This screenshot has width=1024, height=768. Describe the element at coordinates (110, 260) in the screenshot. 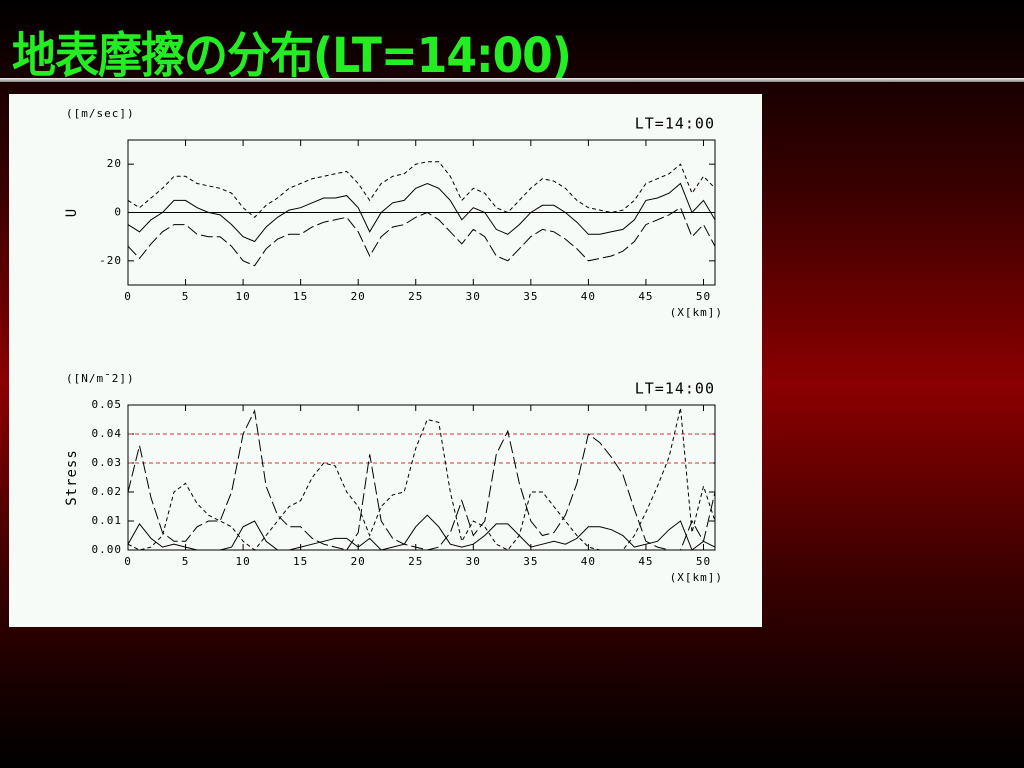

I see `y-tick-label: -20` at that location.